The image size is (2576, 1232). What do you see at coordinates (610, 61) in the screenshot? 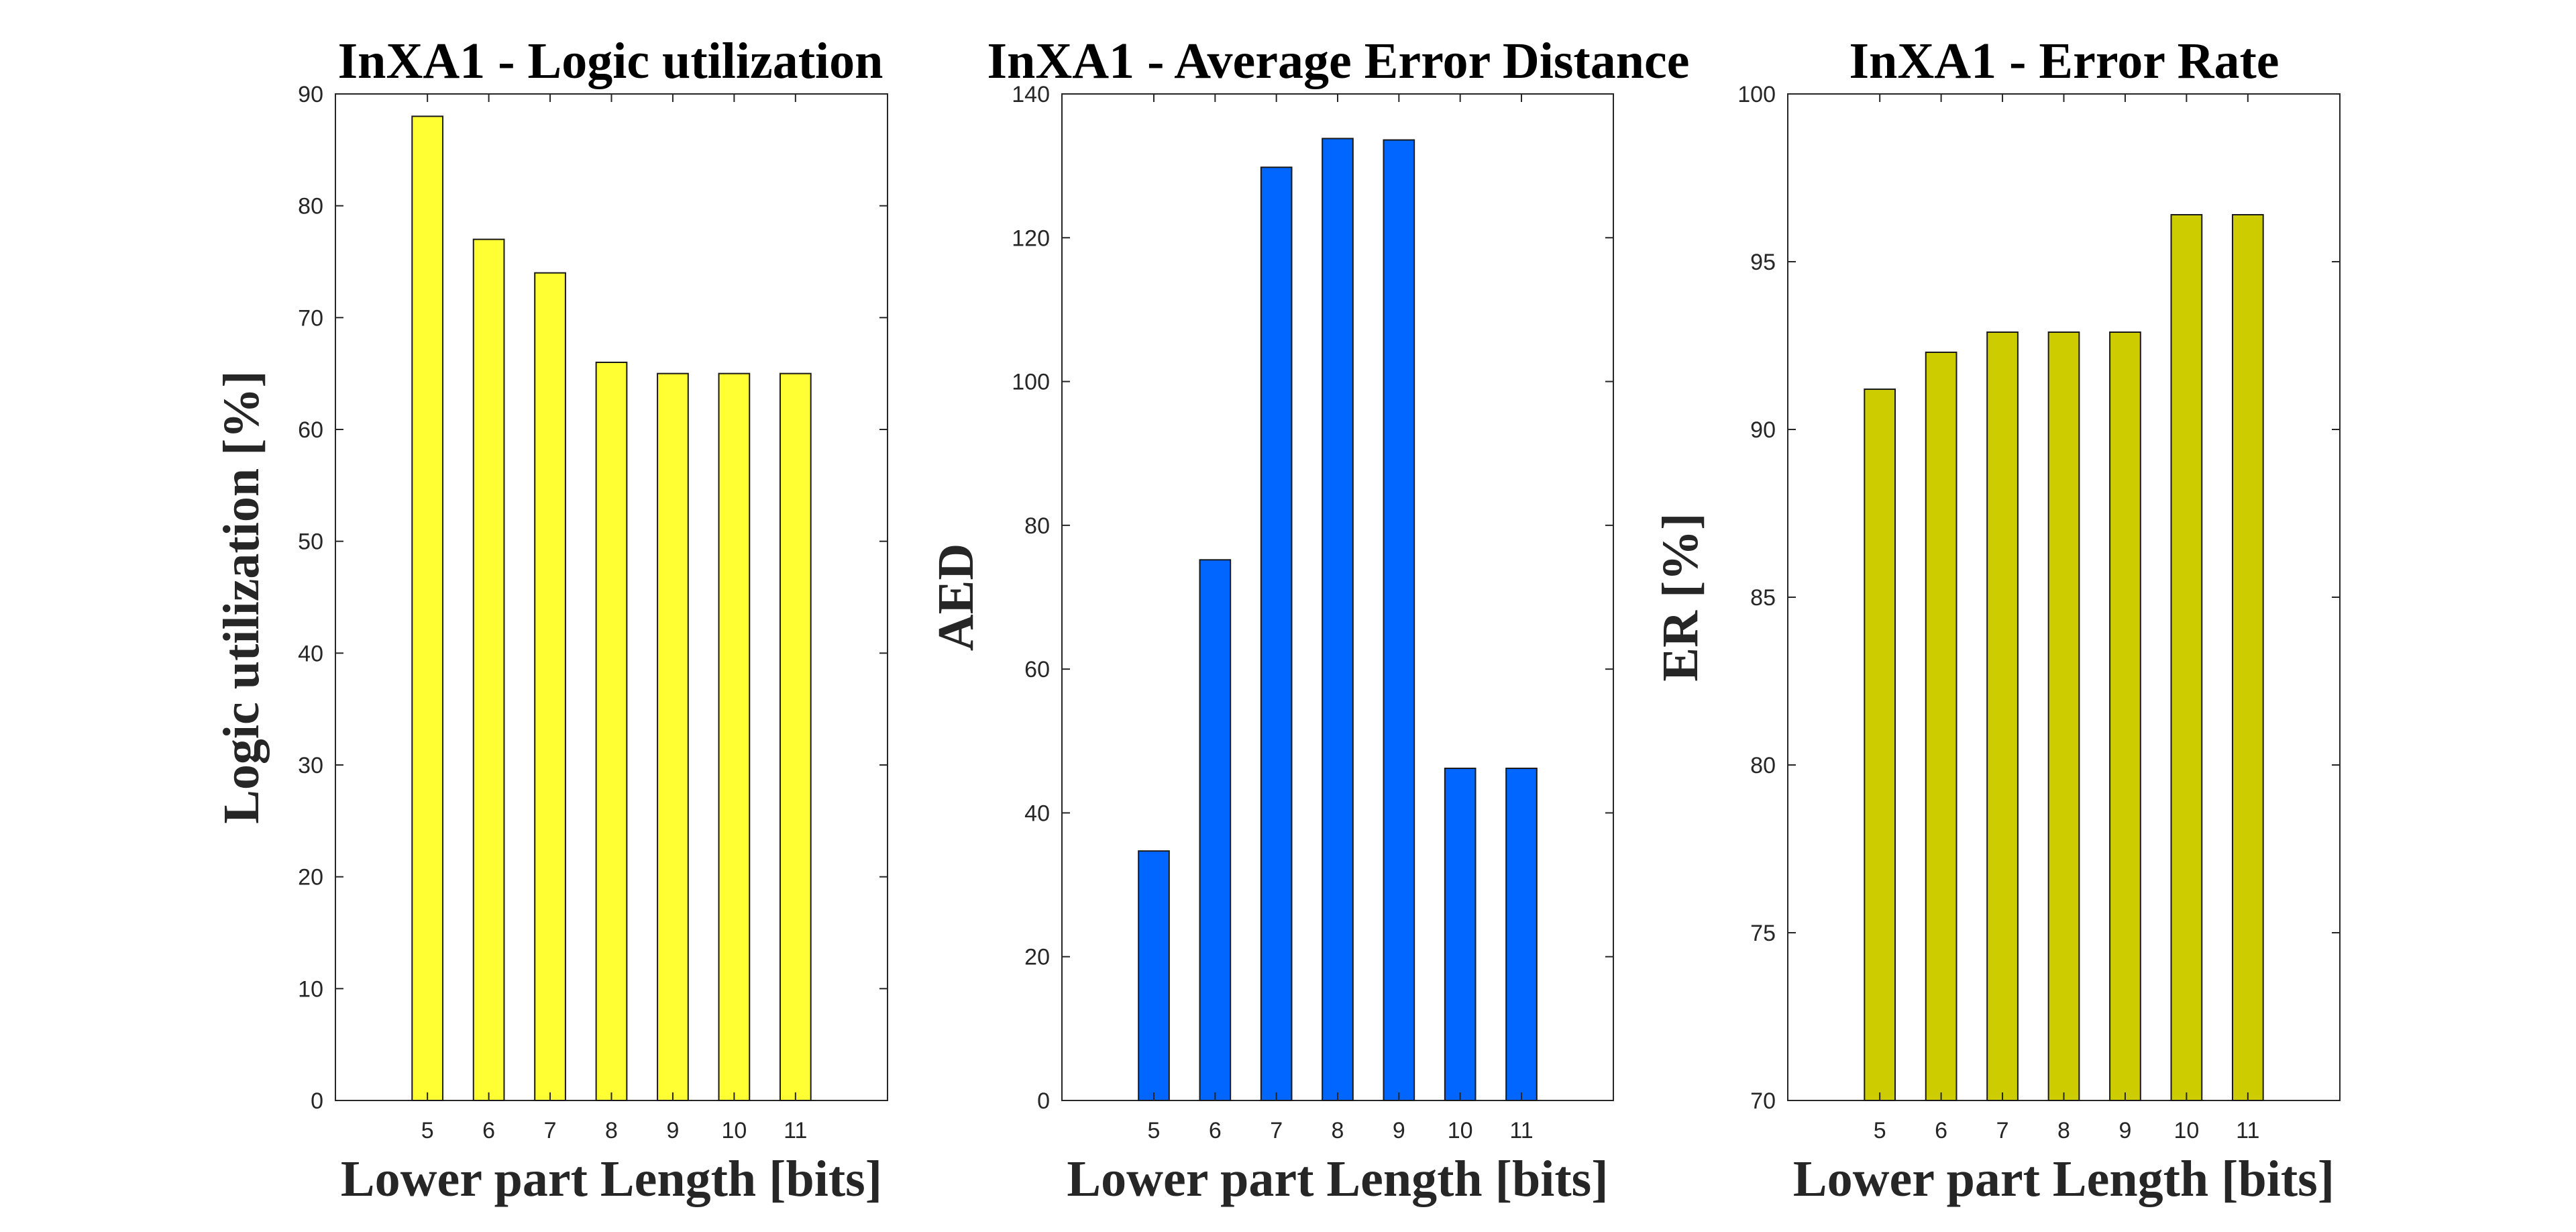
I see `logic-utilization-title: InXA1 - Logic utilization` at bounding box center [610, 61].